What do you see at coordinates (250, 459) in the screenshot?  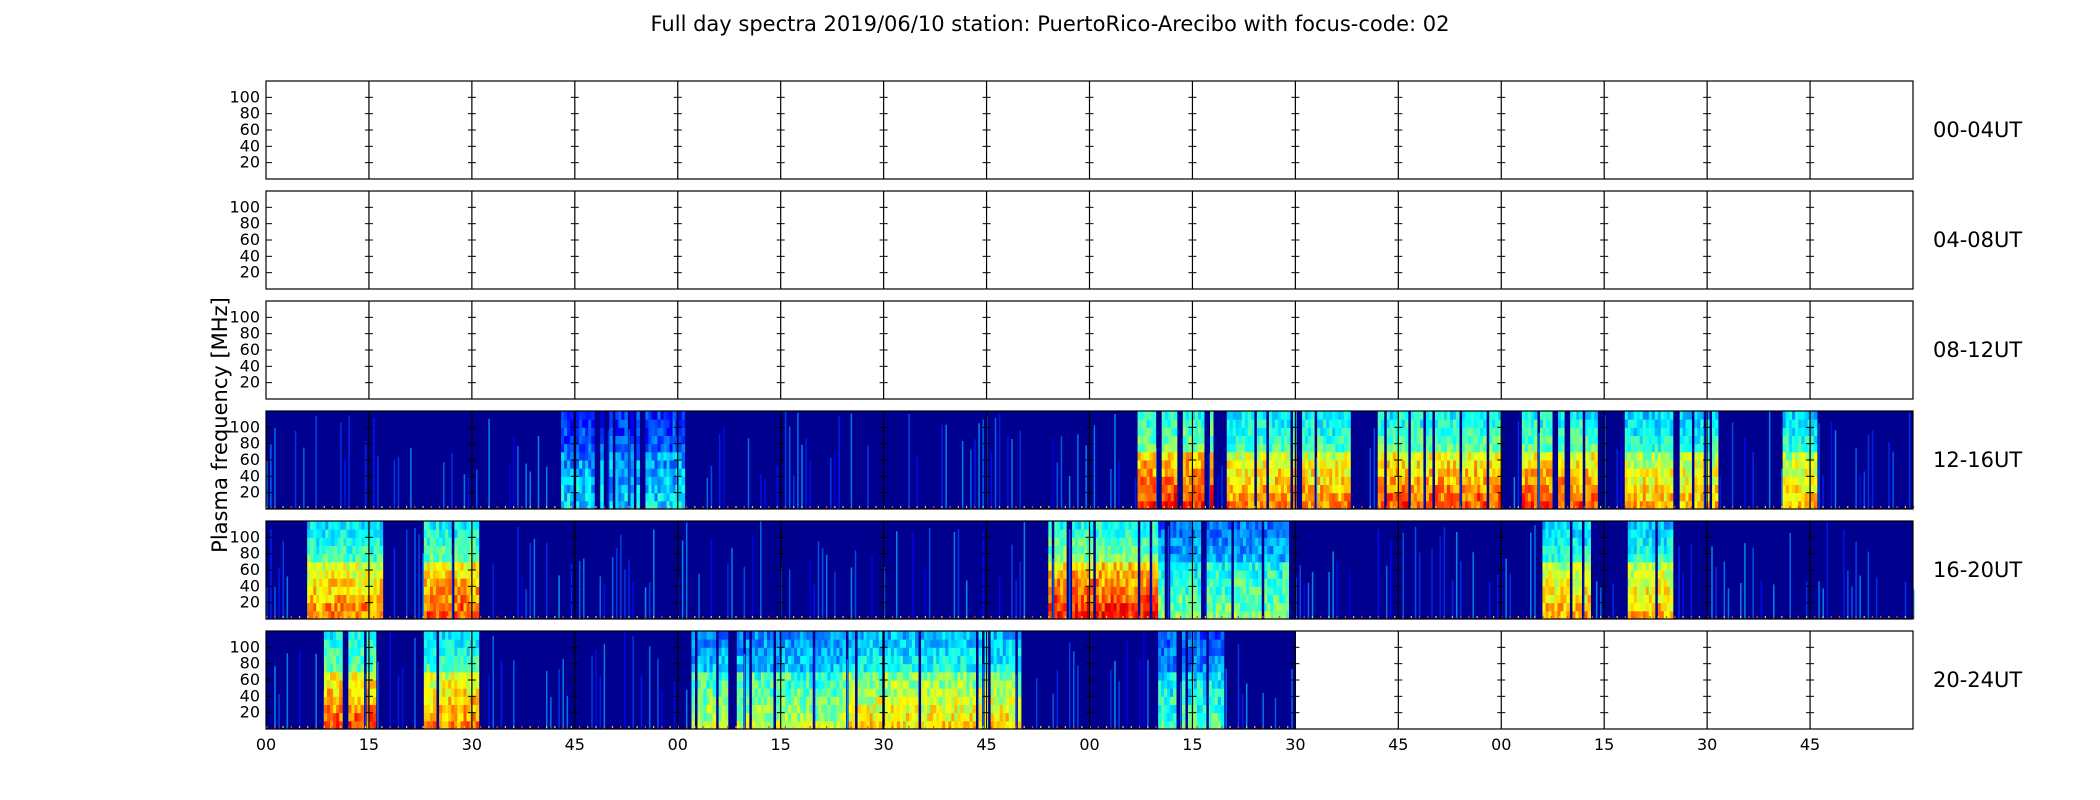 I see `y-tick-label: 60` at bounding box center [250, 459].